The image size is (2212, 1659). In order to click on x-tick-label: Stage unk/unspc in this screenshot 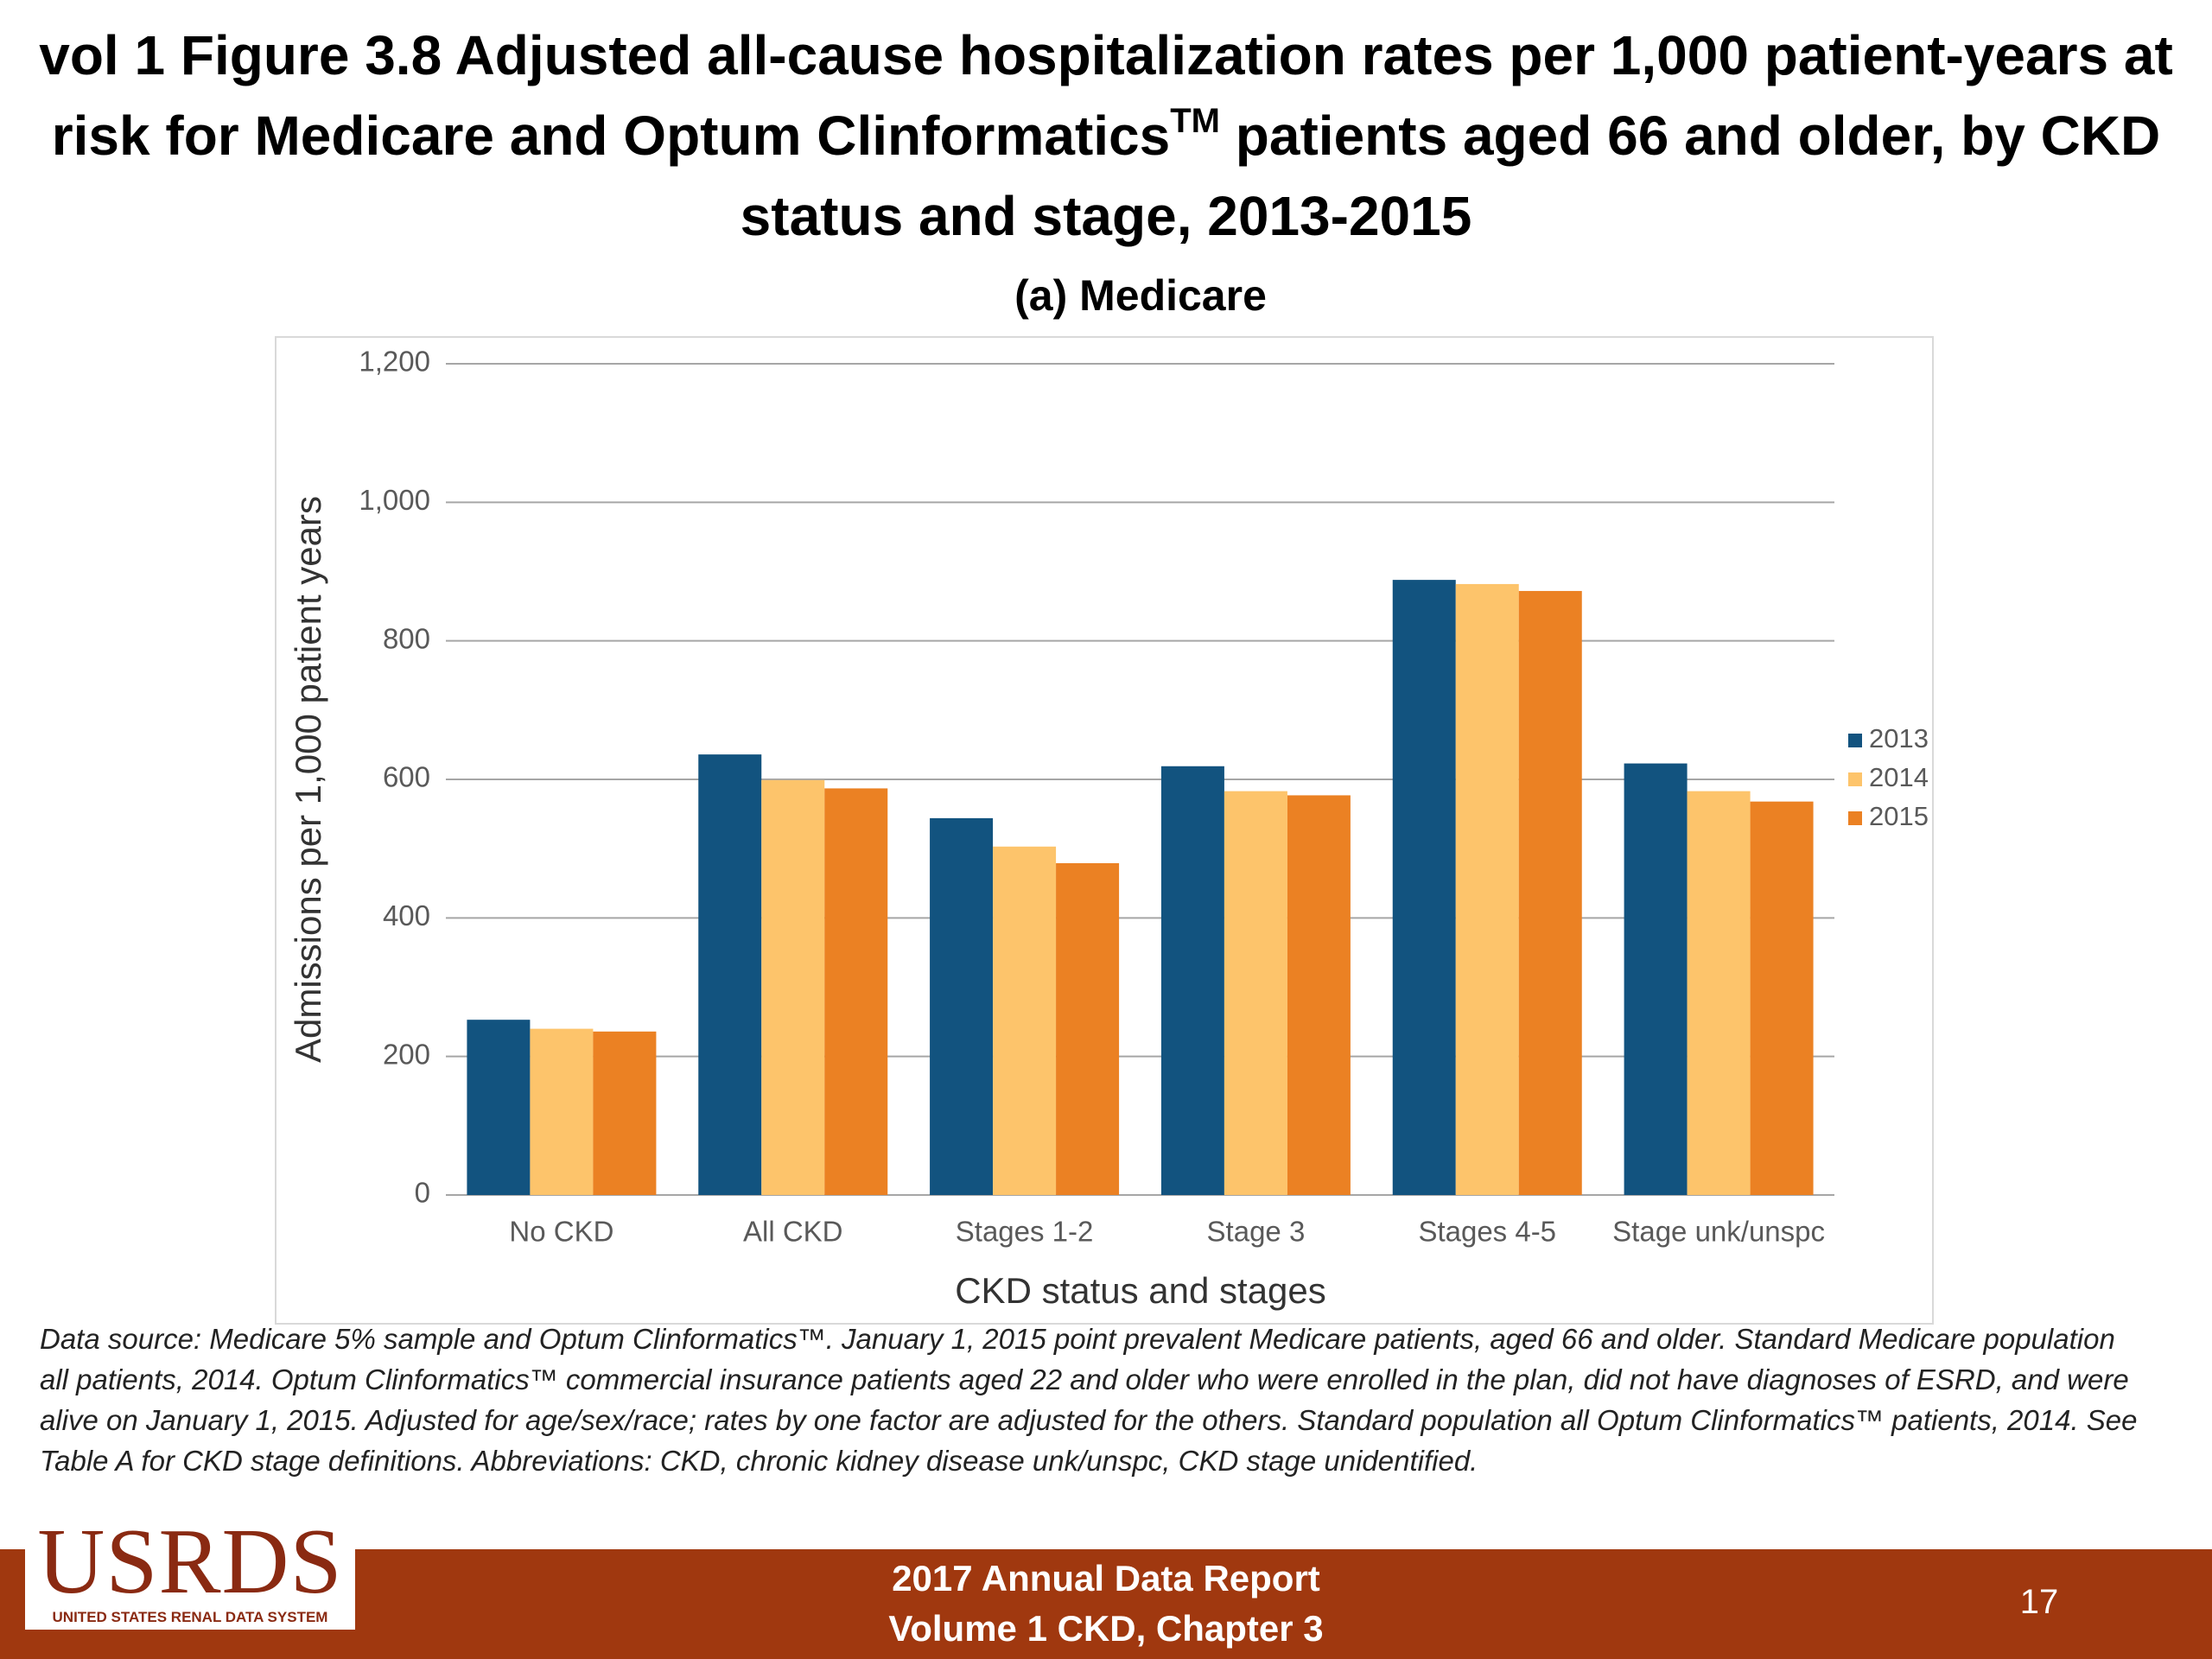, I will do `click(1718, 1232)`.